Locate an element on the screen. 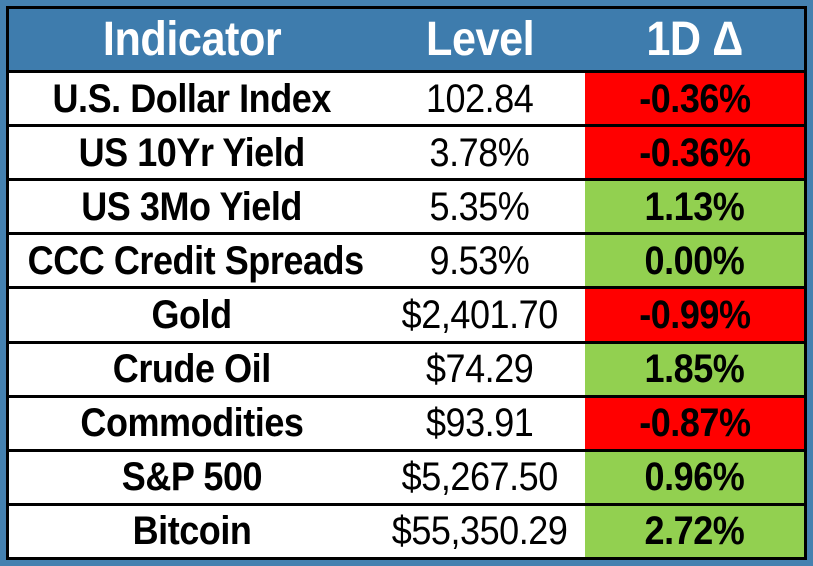 This screenshot has width=813, height=566. indicator-label: S&P 500 is located at coordinates (192, 477).